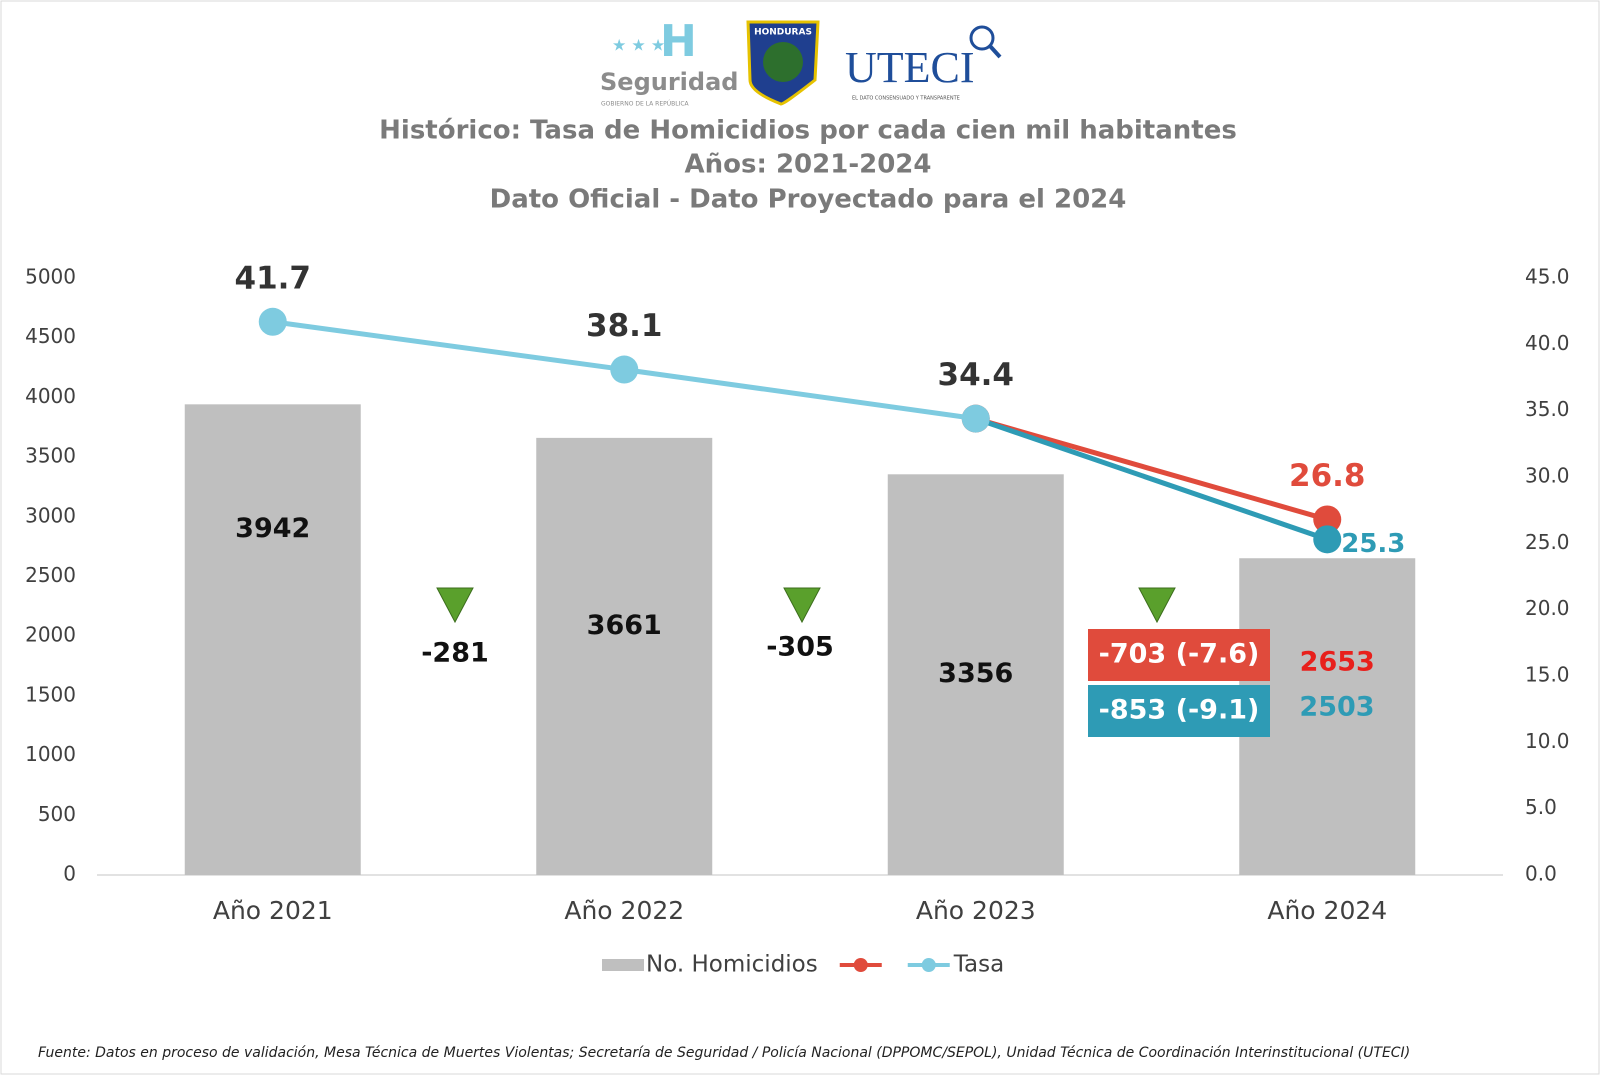 This screenshot has height=1075, width=1600. I want to click on y-tick-label: 1500, so click(50, 694).